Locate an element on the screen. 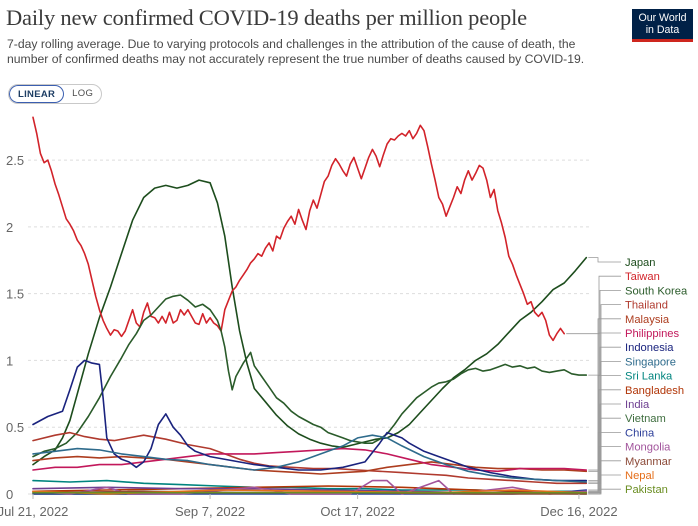 This screenshot has width=698, height=526. x-tick-label: Oct 17, 2022 is located at coordinates (357, 511).